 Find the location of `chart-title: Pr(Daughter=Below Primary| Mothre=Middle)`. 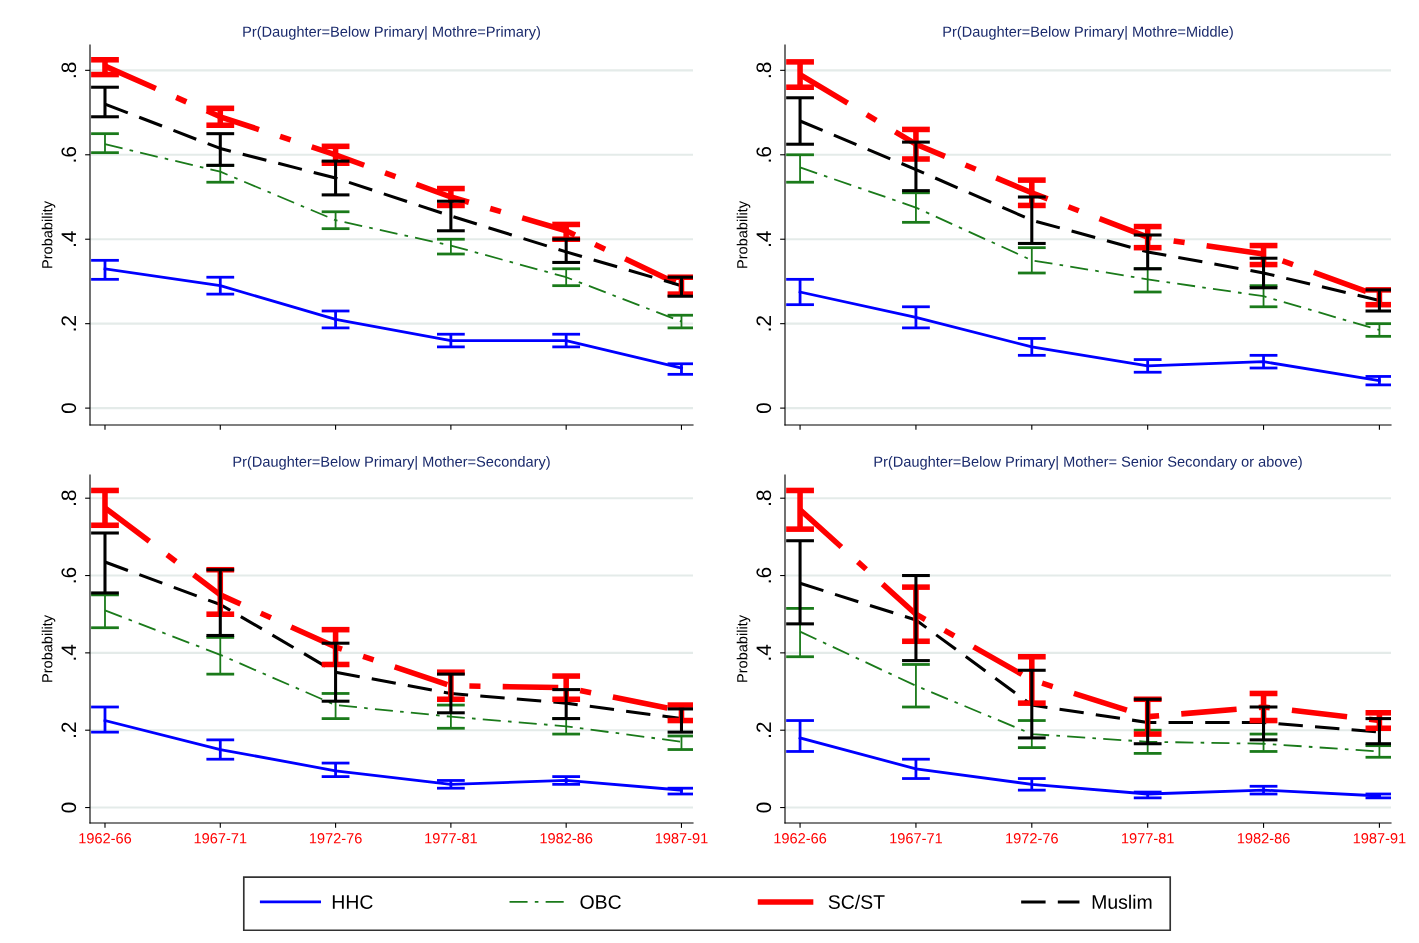

chart-title: Pr(Daughter=Below Primary| Mothre=Middle) is located at coordinates (1088, 33).